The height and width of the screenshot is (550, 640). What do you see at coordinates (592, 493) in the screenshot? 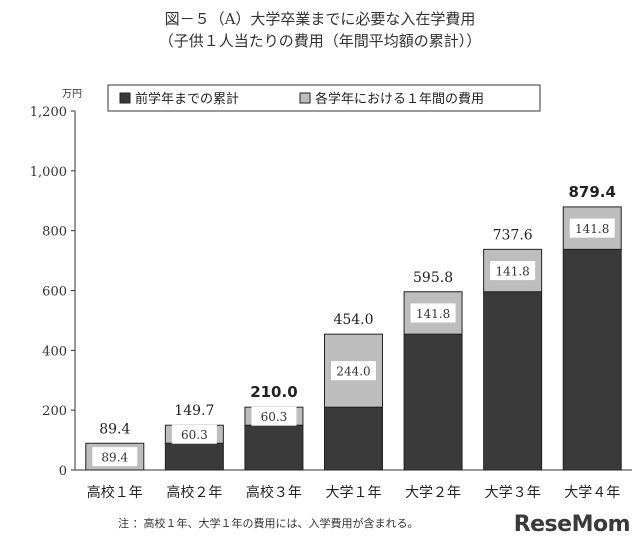
I see `x-category-label: 大学４年` at bounding box center [592, 493].